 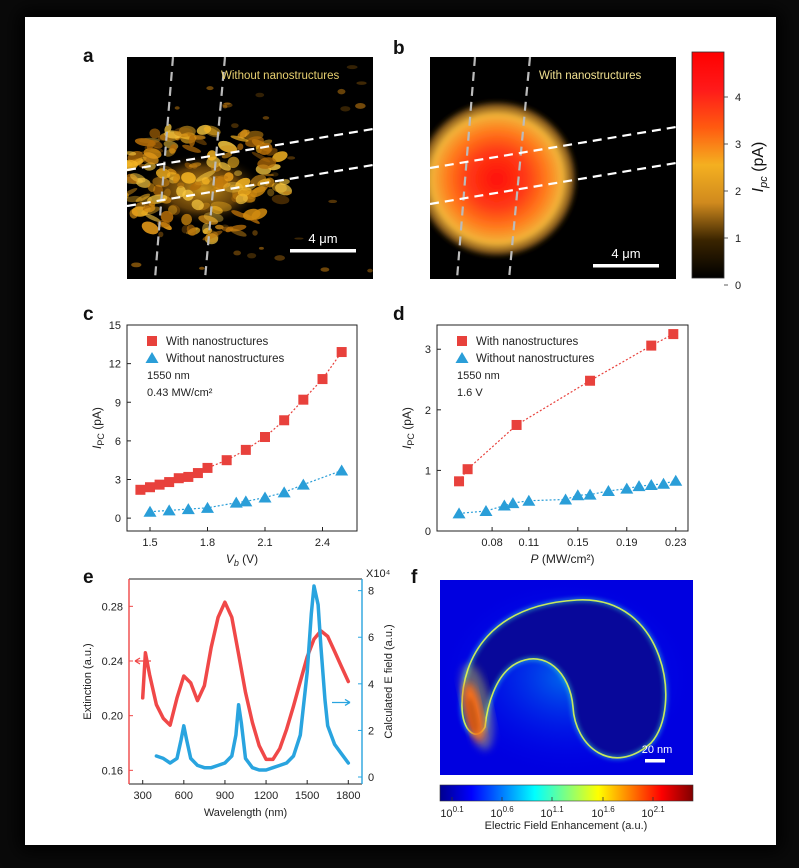 What do you see at coordinates (245, 491) in the screenshot?
I see `series-trend-line` at bounding box center [245, 491].